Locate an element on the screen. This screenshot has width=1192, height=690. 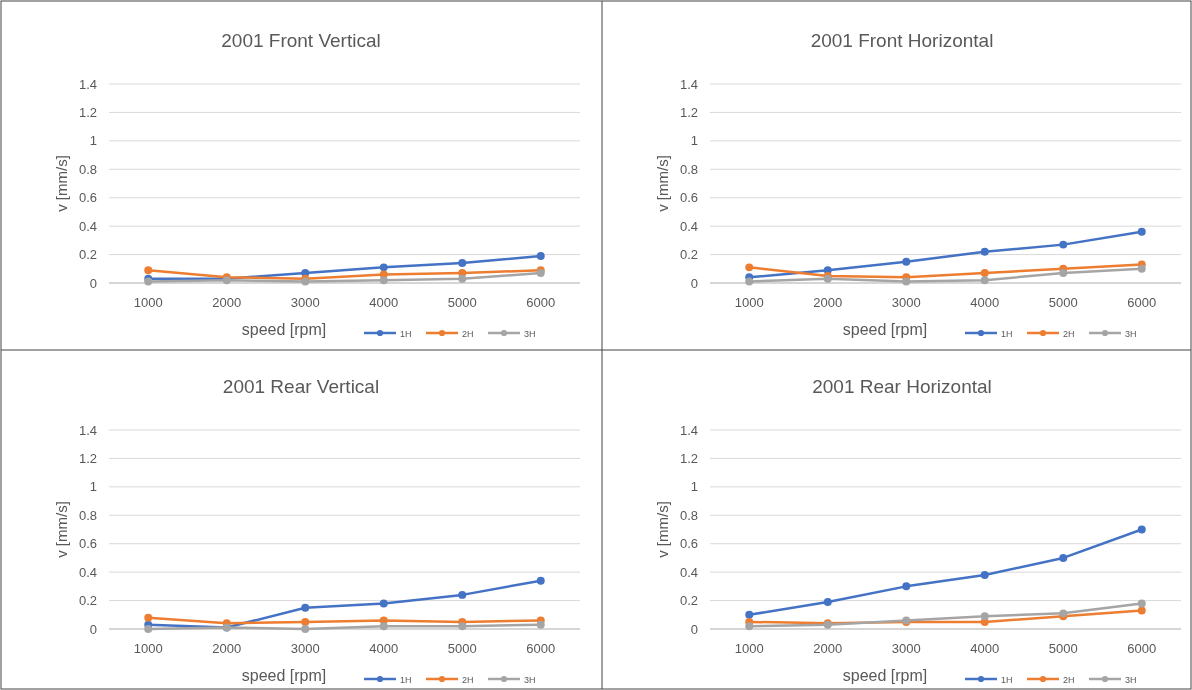
chart-title: 2001 Front Horizontal is located at coordinates (902, 40).